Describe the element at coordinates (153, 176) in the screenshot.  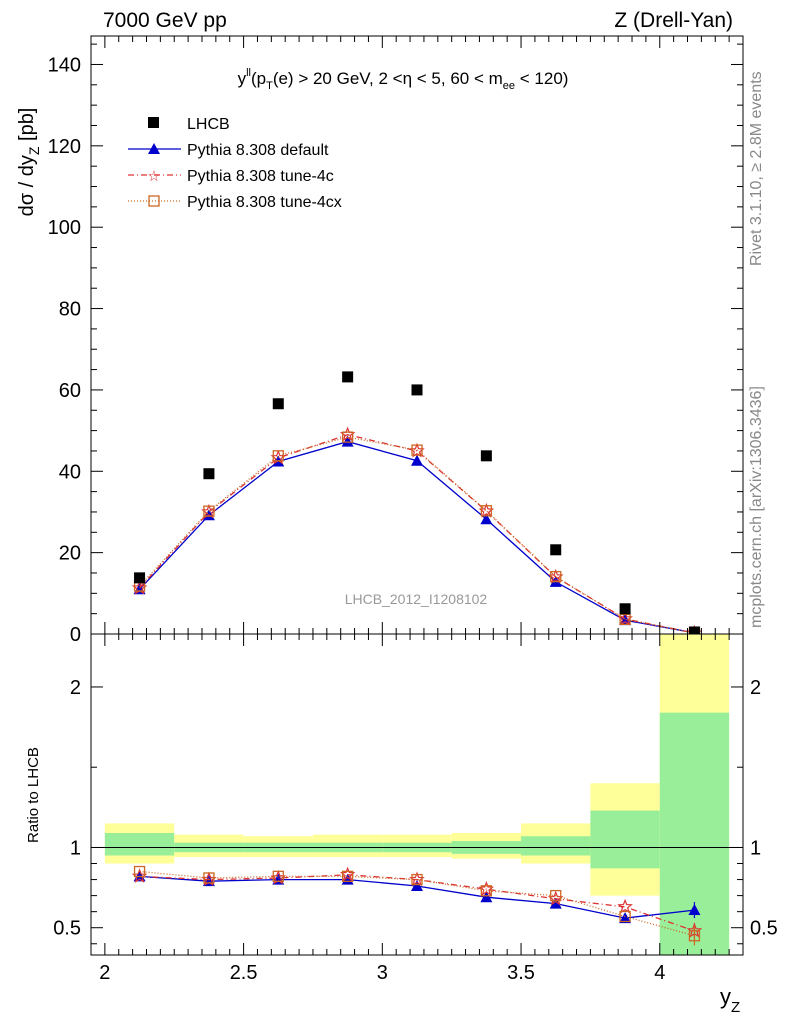
I see `legend-marker-tune4c: ☆` at that location.